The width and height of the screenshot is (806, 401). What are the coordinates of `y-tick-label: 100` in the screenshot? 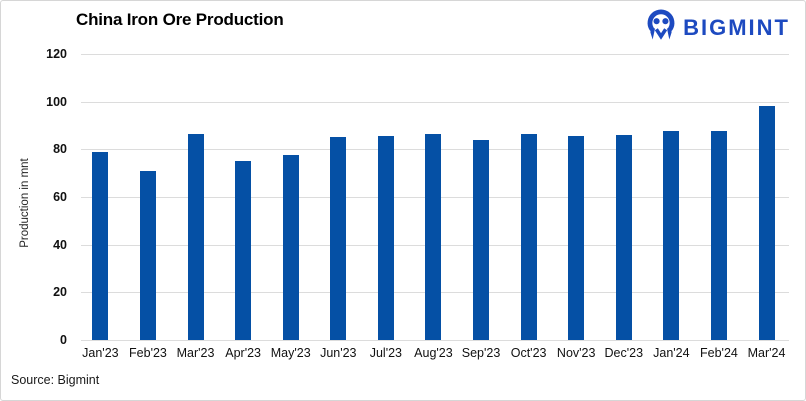 It's located at (56, 101).